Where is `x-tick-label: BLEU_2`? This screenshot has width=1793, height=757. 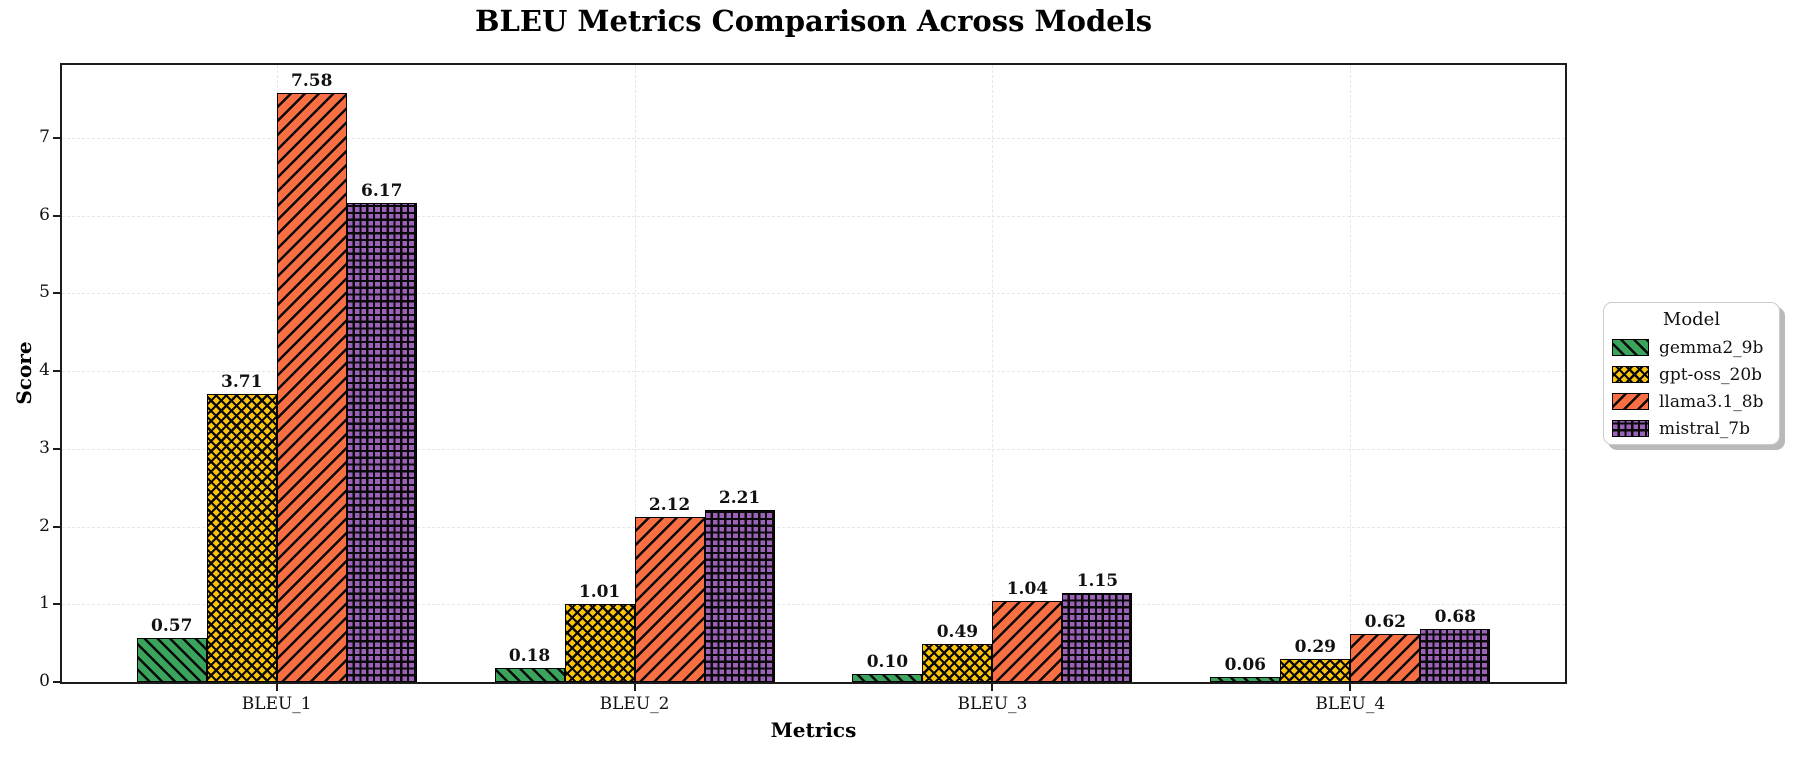 x-tick-label: BLEU_2 is located at coordinates (634, 704).